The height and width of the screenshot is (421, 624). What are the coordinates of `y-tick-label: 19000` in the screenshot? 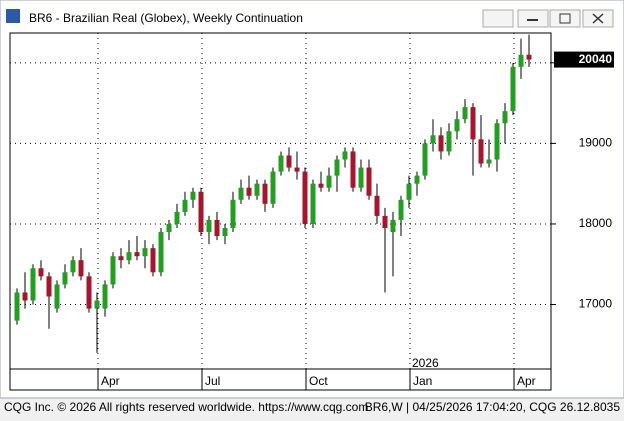 It's located at (596, 143).